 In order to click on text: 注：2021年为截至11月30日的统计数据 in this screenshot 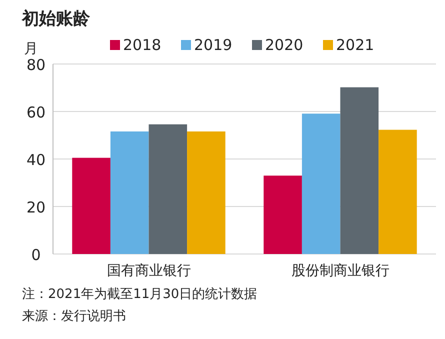, I will do `click(140, 294)`.